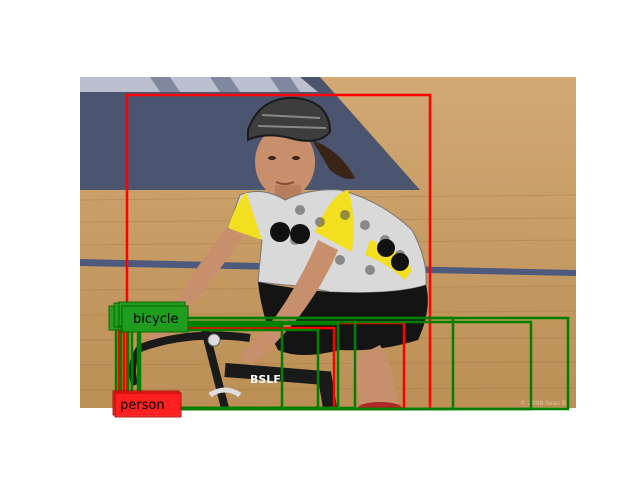 The image size is (640, 480). Describe the element at coordinates (289, 119) in the screenshot. I see `helmet` at that location.